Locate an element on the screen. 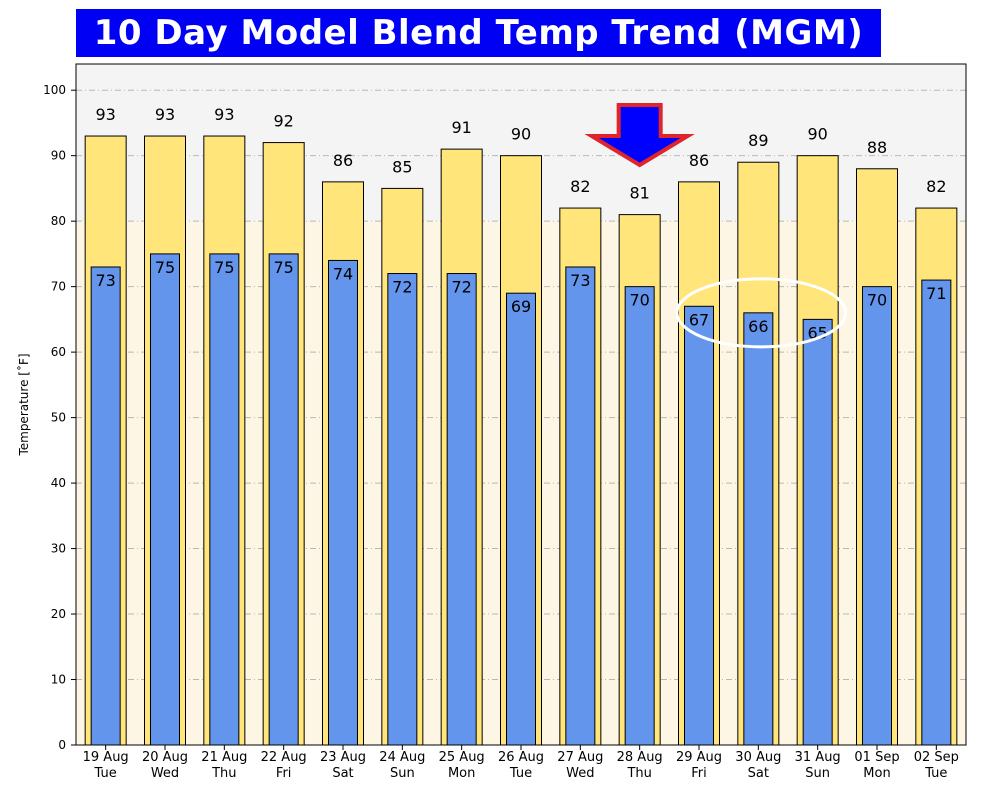 This screenshot has width=984, height=808. low-value-label: 71 is located at coordinates (936, 293).